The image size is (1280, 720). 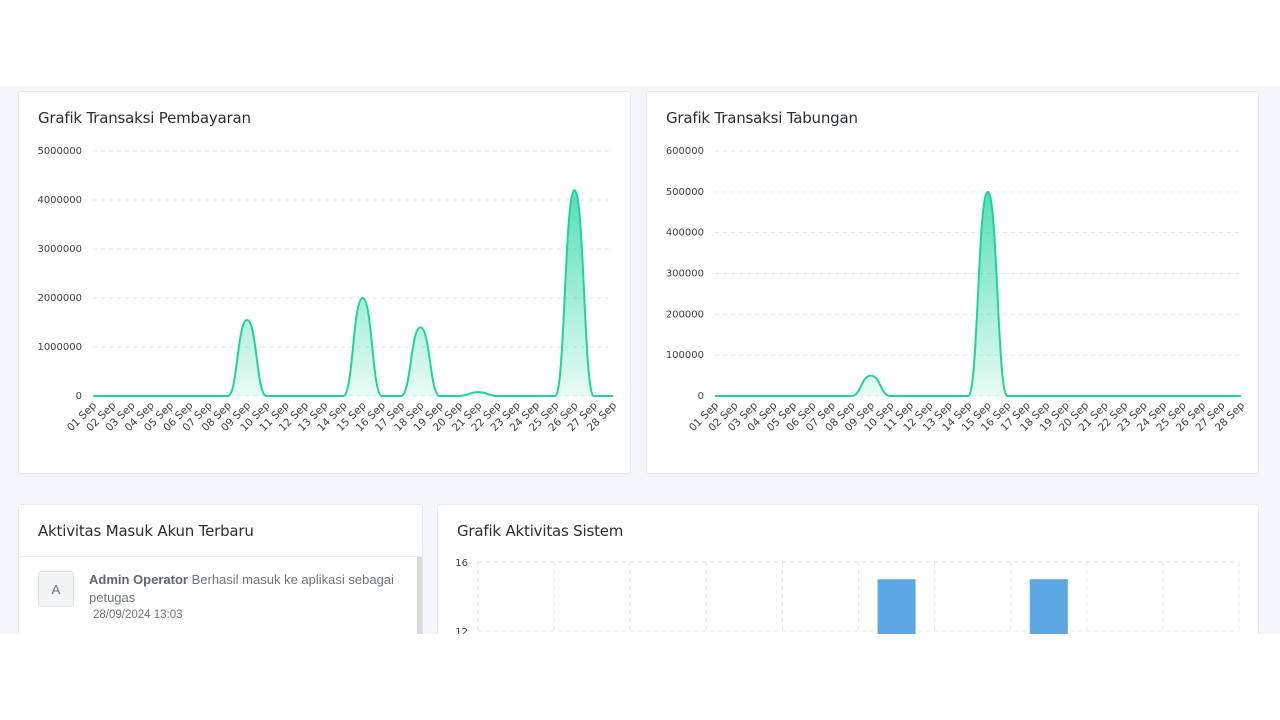 I want to click on scrollbar, so click(x=419, y=595).